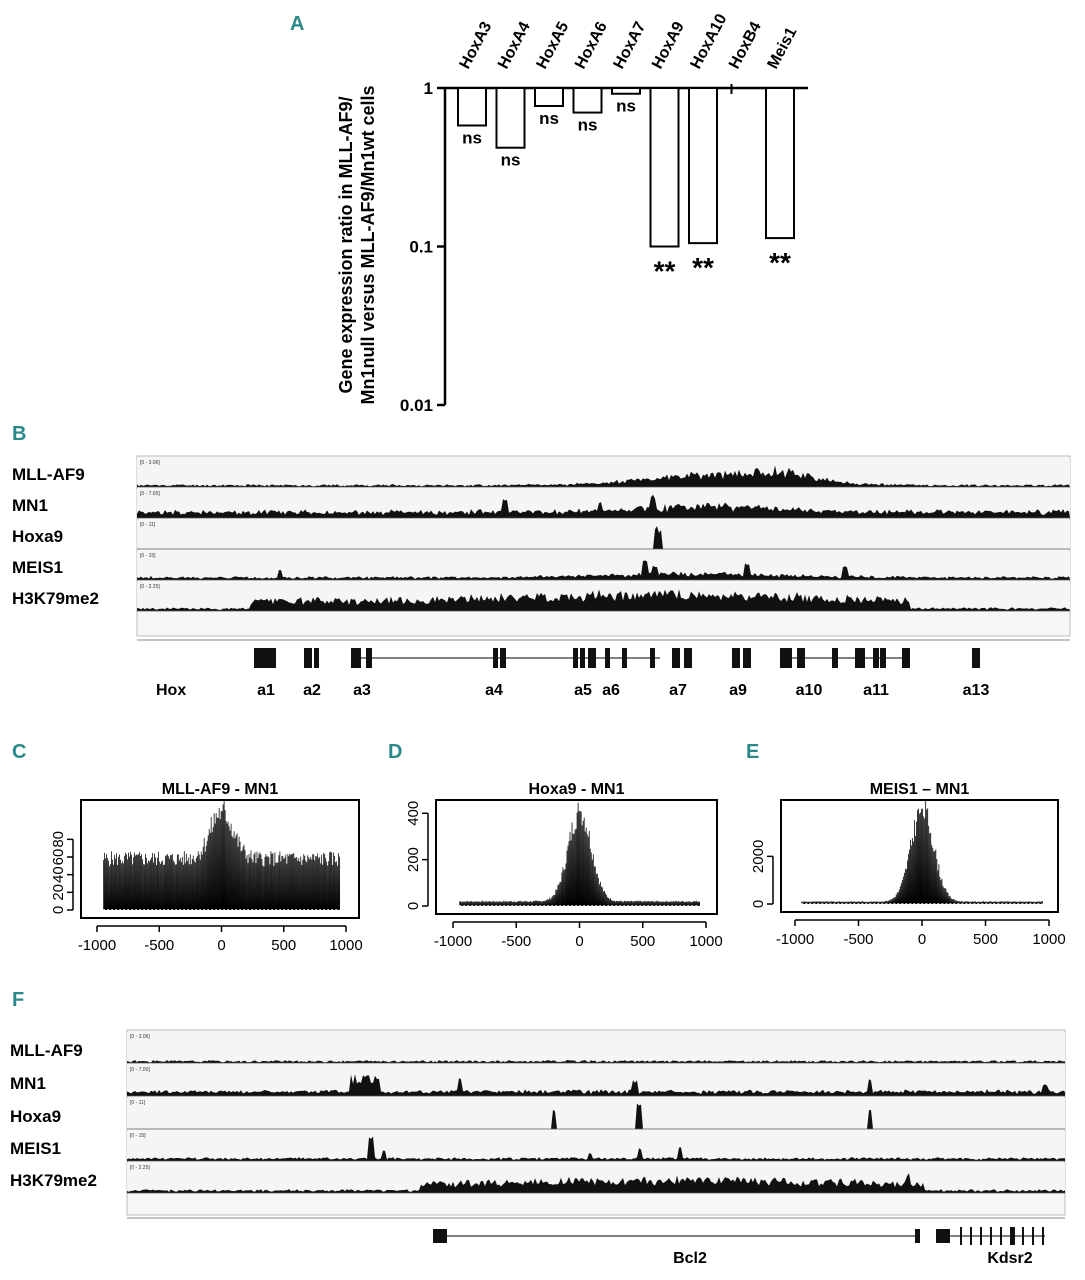 This screenshot has height=1280, width=1085. I want to click on y-tick-label: 200, so click(413, 859).